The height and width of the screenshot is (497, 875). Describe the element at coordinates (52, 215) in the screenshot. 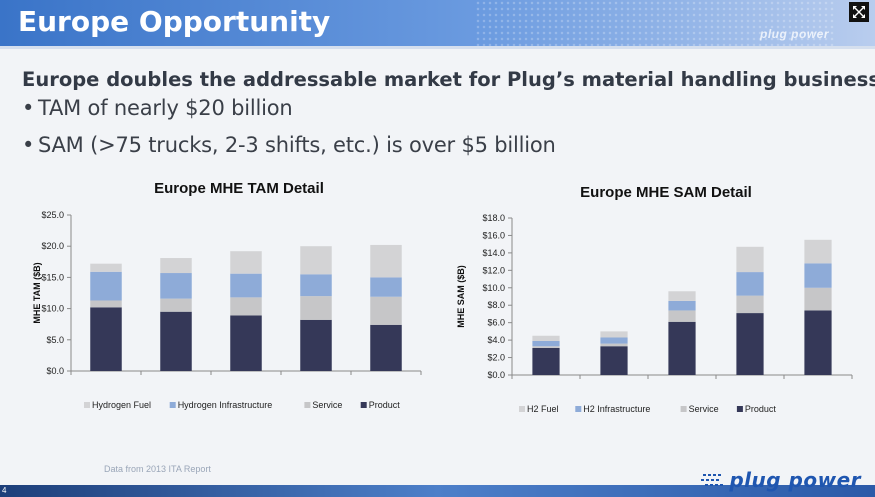

I see `y-tick-label: $25.0` at that location.